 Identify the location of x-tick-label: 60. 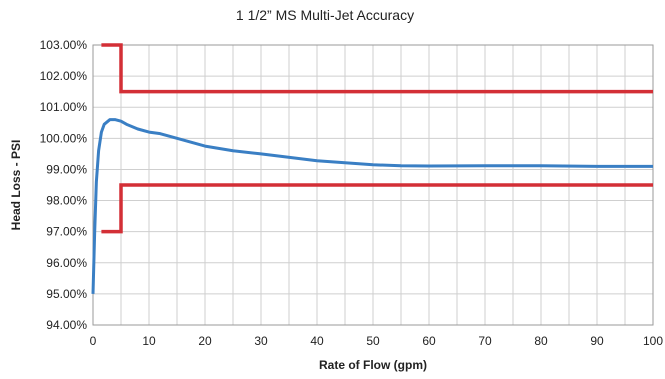
(429, 341).